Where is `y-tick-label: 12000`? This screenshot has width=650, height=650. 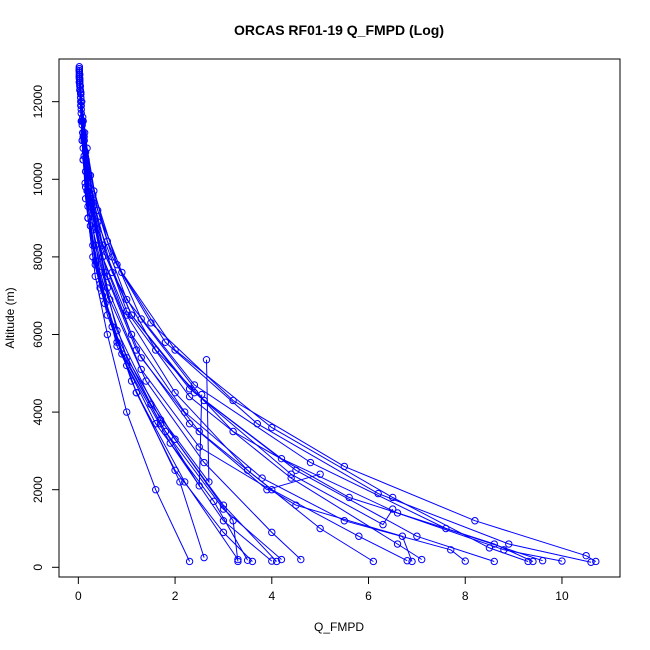 y-tick-label: 12000 is located at coordinates (38, 102).